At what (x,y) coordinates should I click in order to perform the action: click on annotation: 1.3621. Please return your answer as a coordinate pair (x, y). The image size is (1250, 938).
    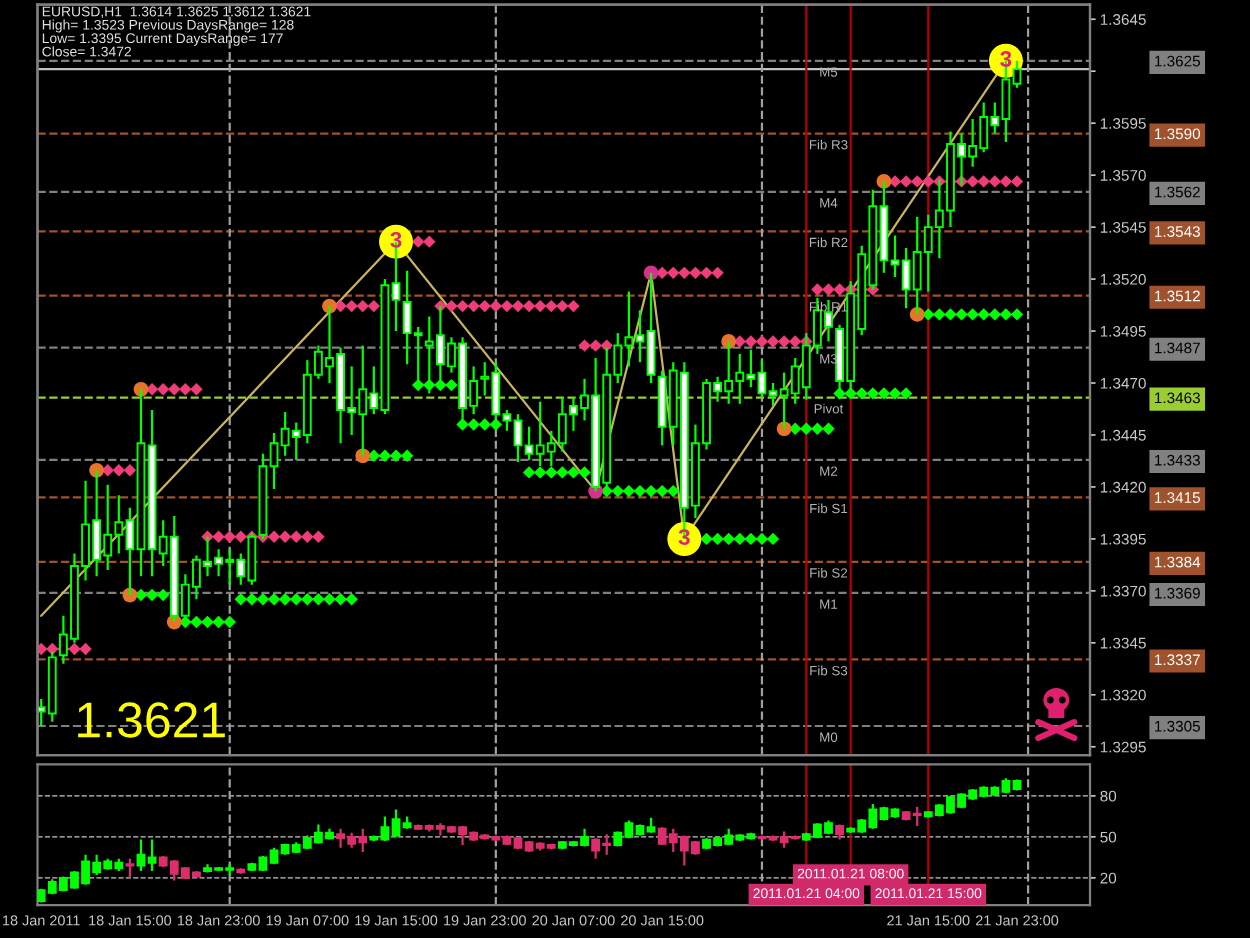
    Looking at the image, I should click on (151, 720).